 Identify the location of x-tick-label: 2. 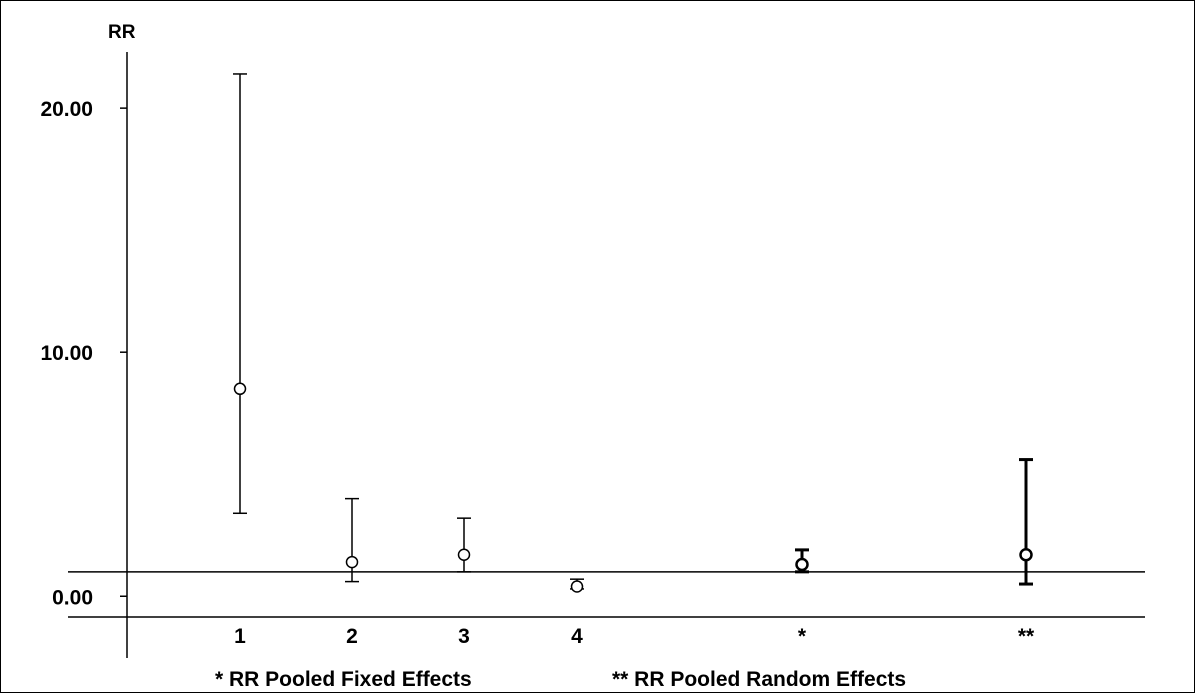
(352, 636).